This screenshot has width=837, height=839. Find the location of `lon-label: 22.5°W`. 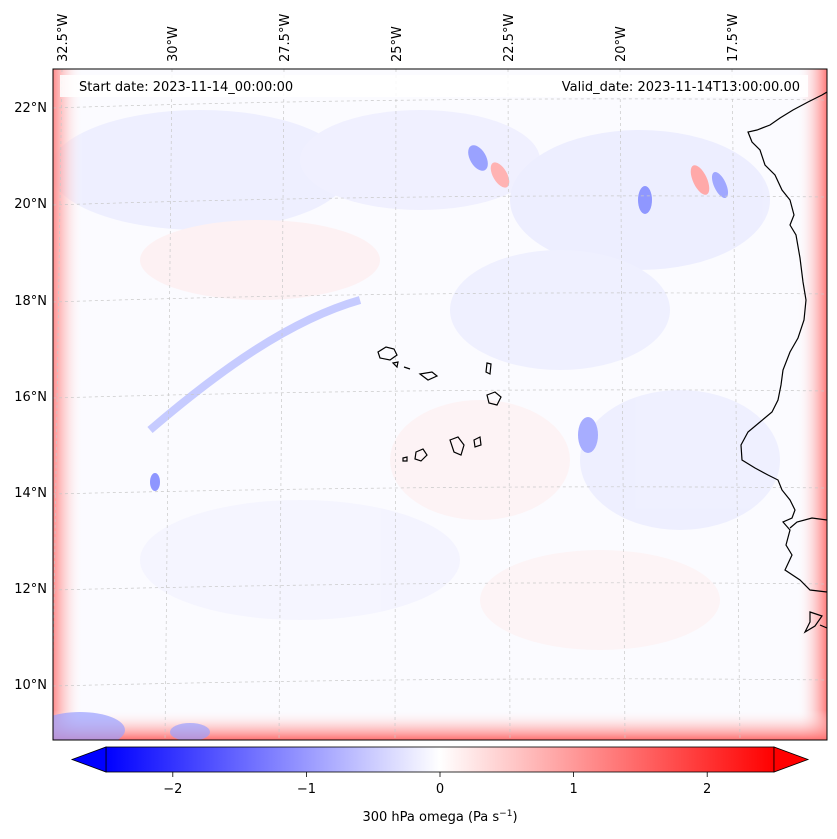

lon-label: 22.5°W is located at coordinates (509, 38).